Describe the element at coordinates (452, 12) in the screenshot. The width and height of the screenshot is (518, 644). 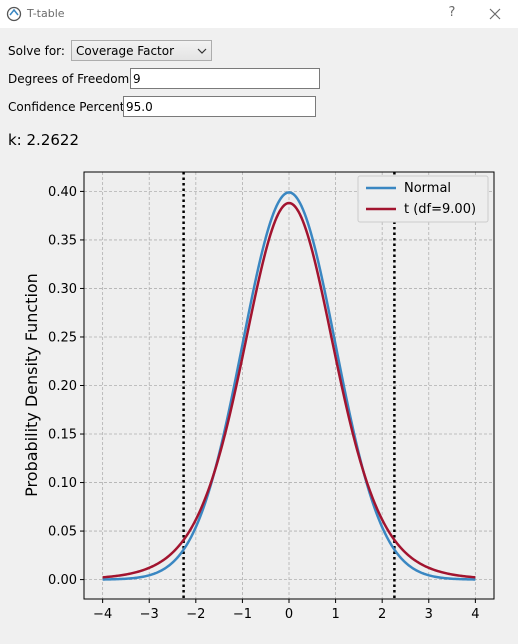
I see `help-button: ?` at that location.